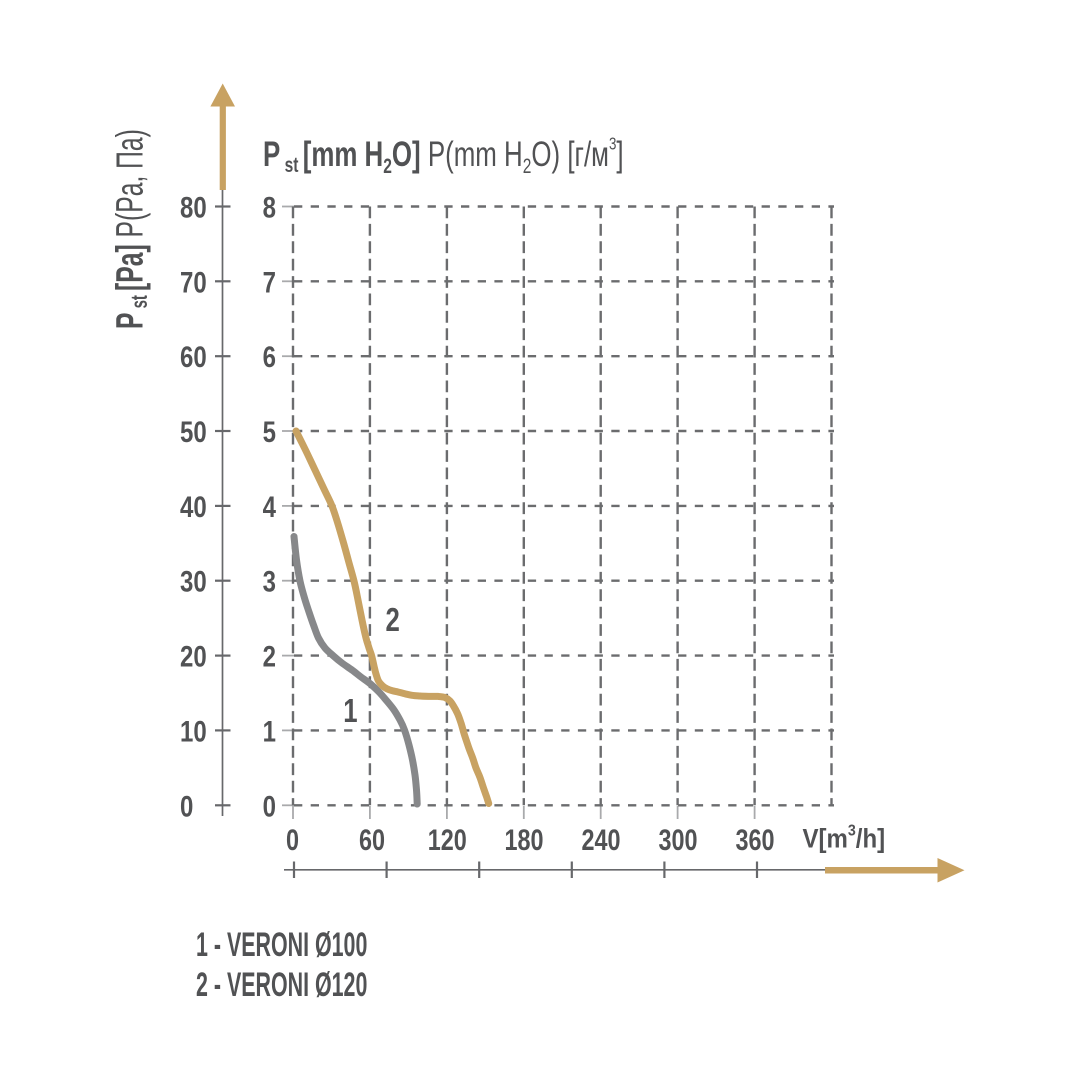  What do you see at coordinates (281, 985) in the screenshot?
I see `svg-text: 2 - VERONI Ø120` at bounding box center [281, 985].